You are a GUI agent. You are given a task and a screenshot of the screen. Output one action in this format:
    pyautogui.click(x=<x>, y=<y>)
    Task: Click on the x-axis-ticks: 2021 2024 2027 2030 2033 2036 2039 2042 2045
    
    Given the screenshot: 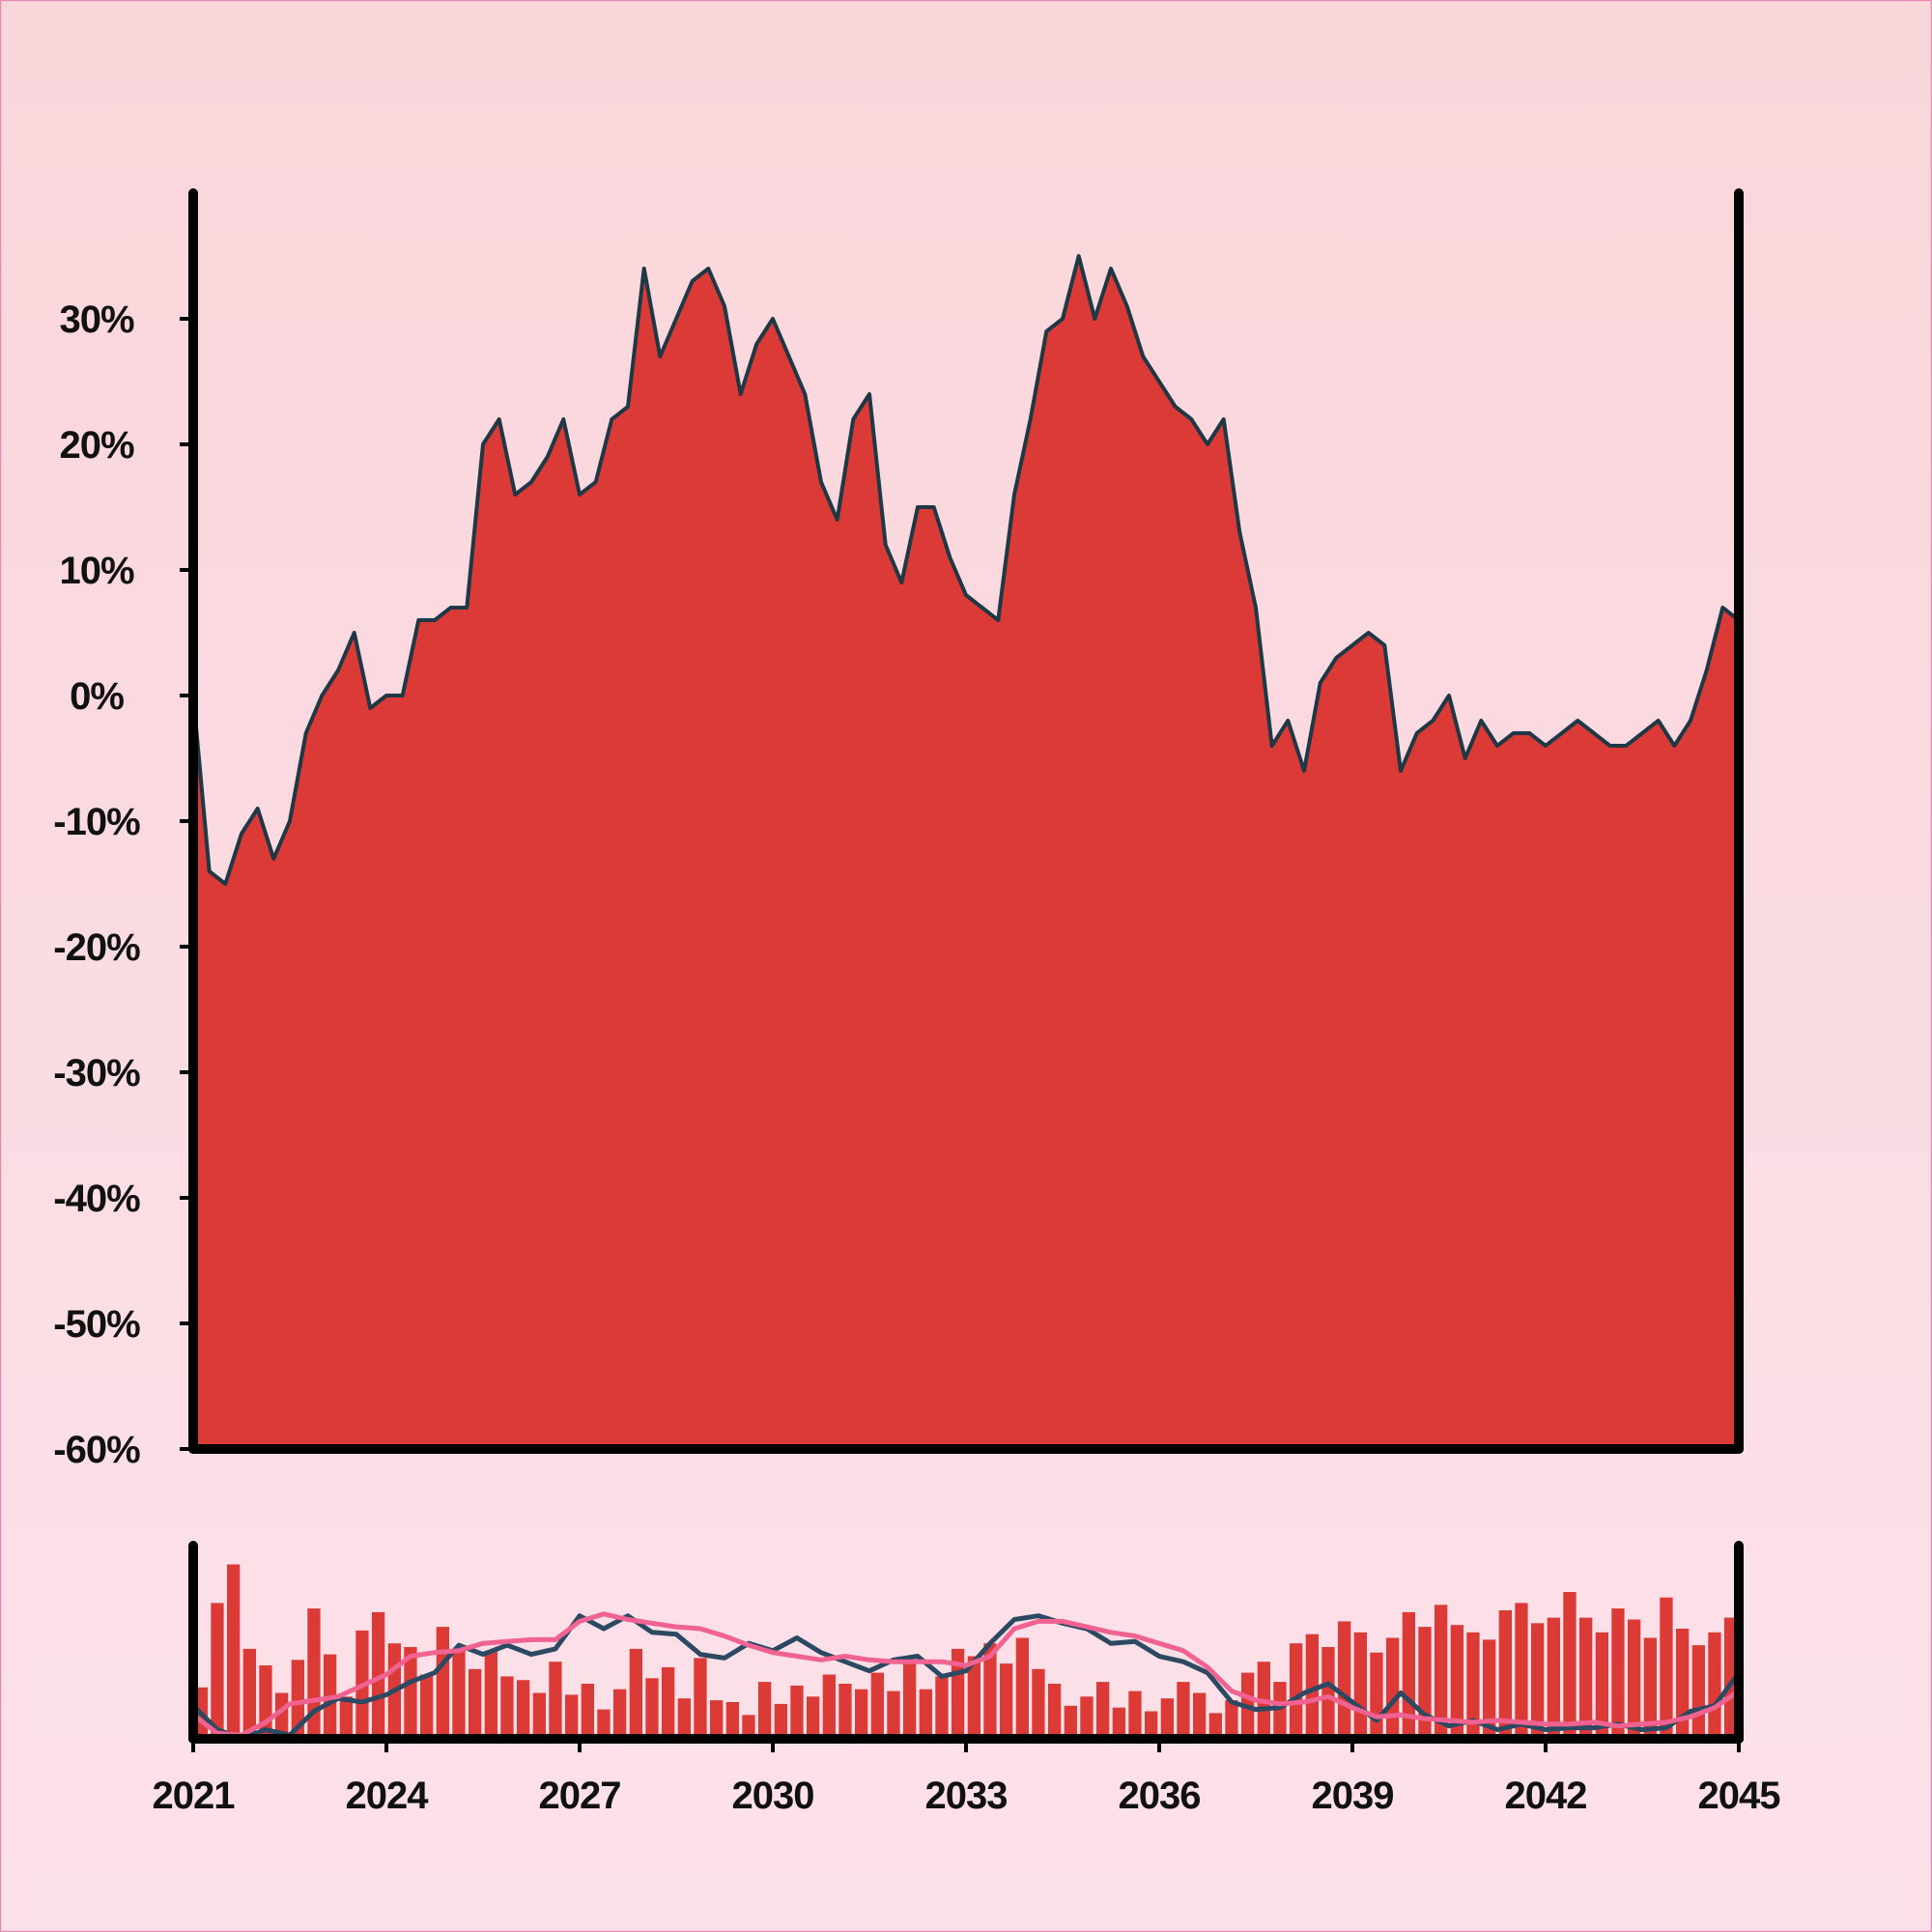 What is the action you would take?
    pyautogui.click(x=967, y=1778)
    